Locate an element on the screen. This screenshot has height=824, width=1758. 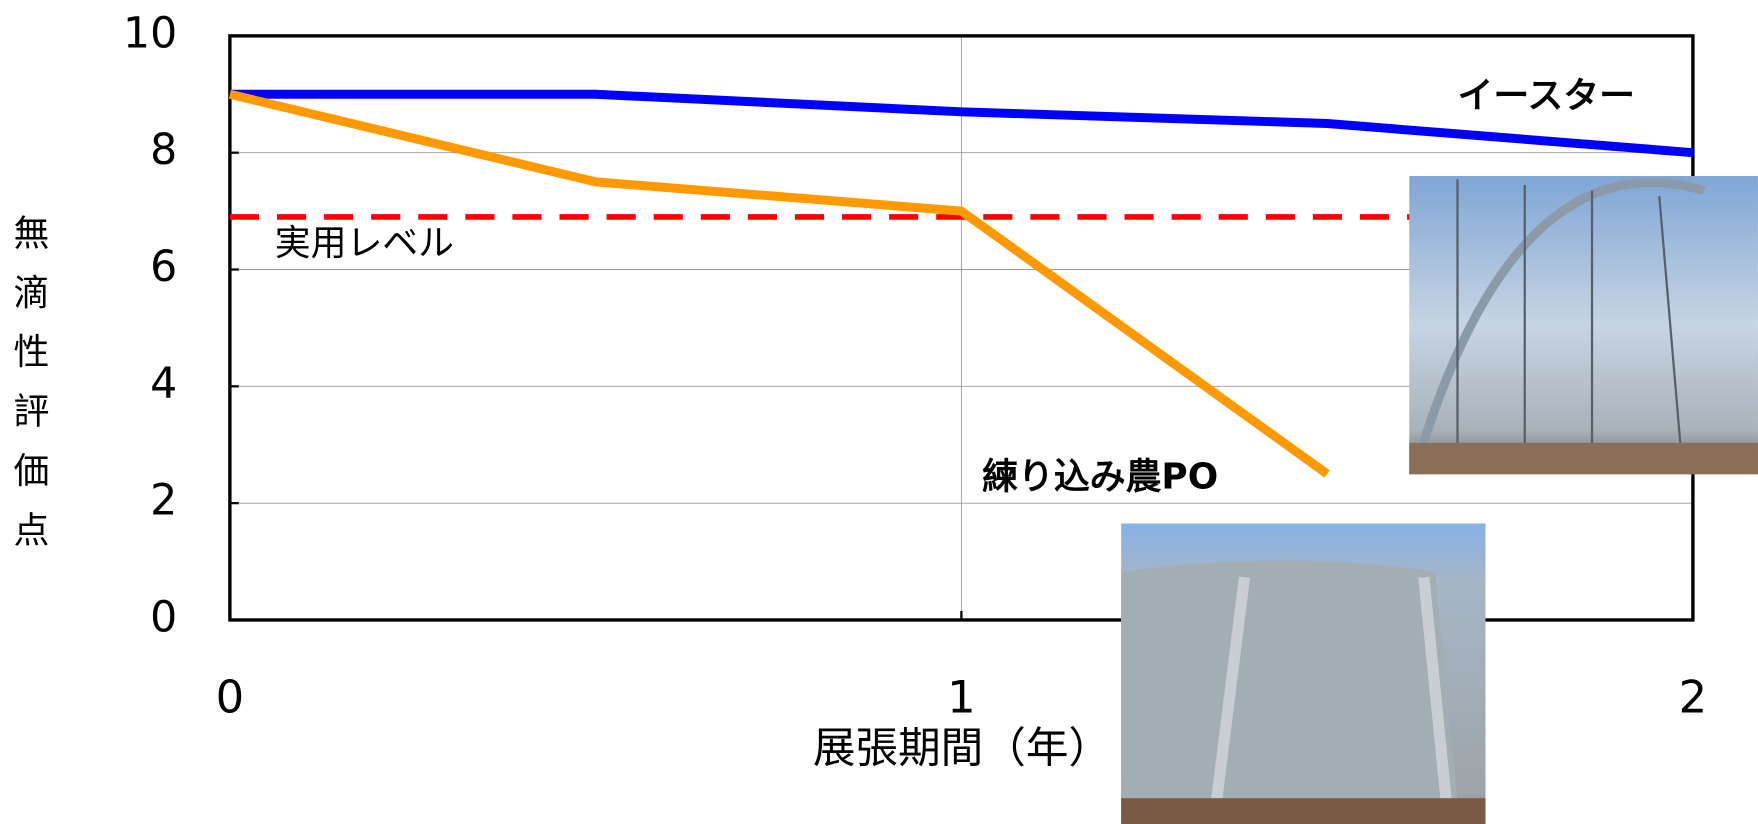
x-tick-label: 1 is located at coordinates (961, 697).